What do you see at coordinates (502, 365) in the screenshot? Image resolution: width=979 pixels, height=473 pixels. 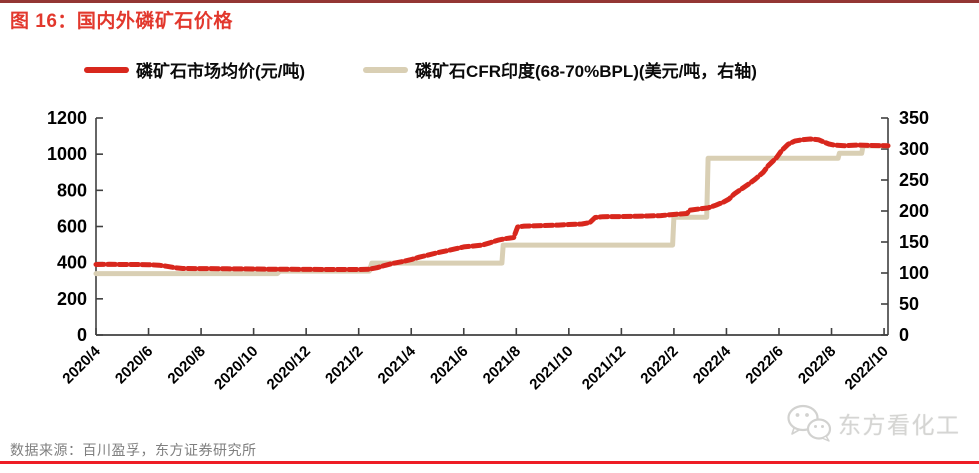 I see `x-axis-tick-label: 2021/8` at bounding box center [502, 365].